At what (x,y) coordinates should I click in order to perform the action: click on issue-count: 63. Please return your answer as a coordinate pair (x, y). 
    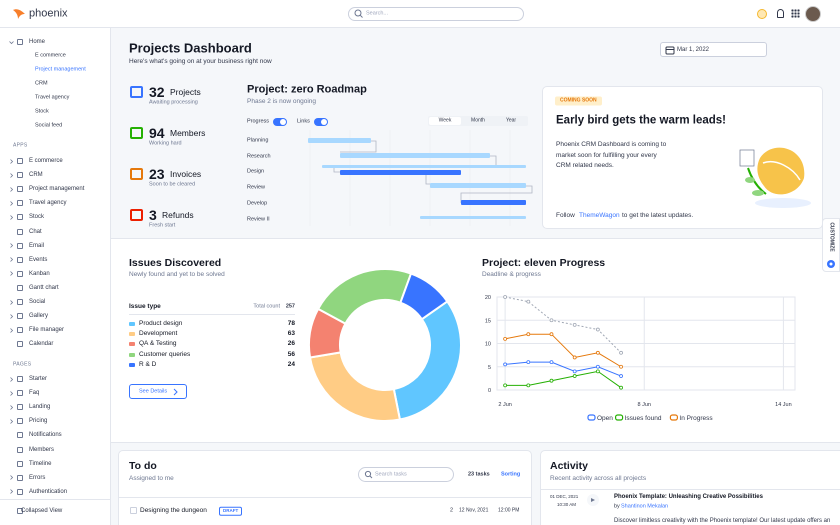
    Looking at the image, I should click on (291, 333).